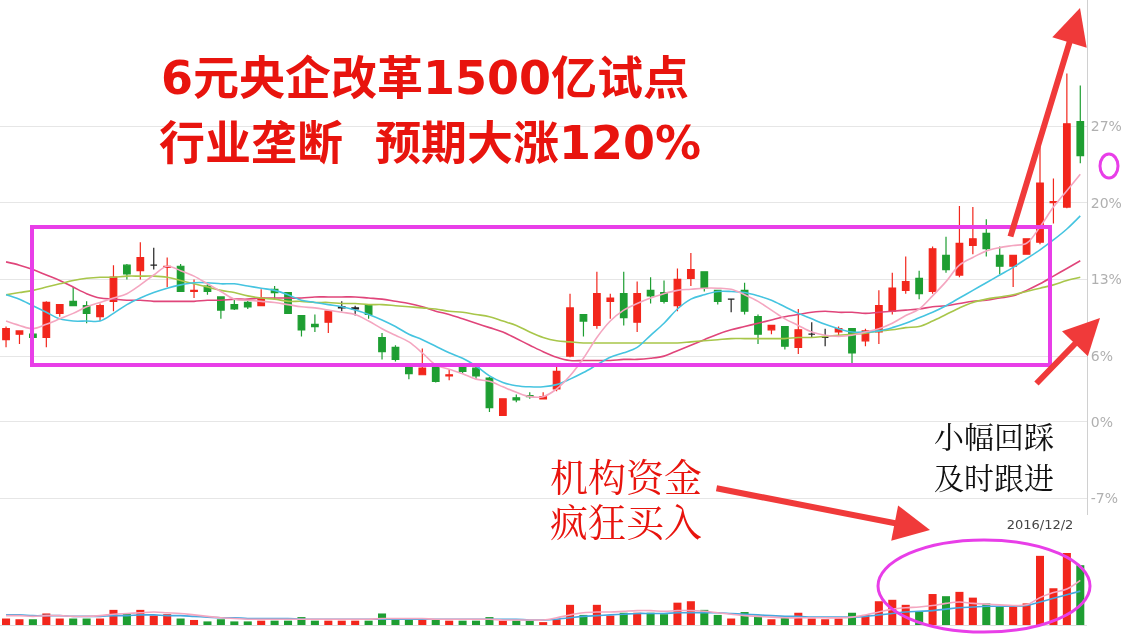 The image size is (1127, 634). What do you see at coordinates (626, 478) in the screenshot?
I see `annotation: 机构资金` at bounding box center [626, 478].